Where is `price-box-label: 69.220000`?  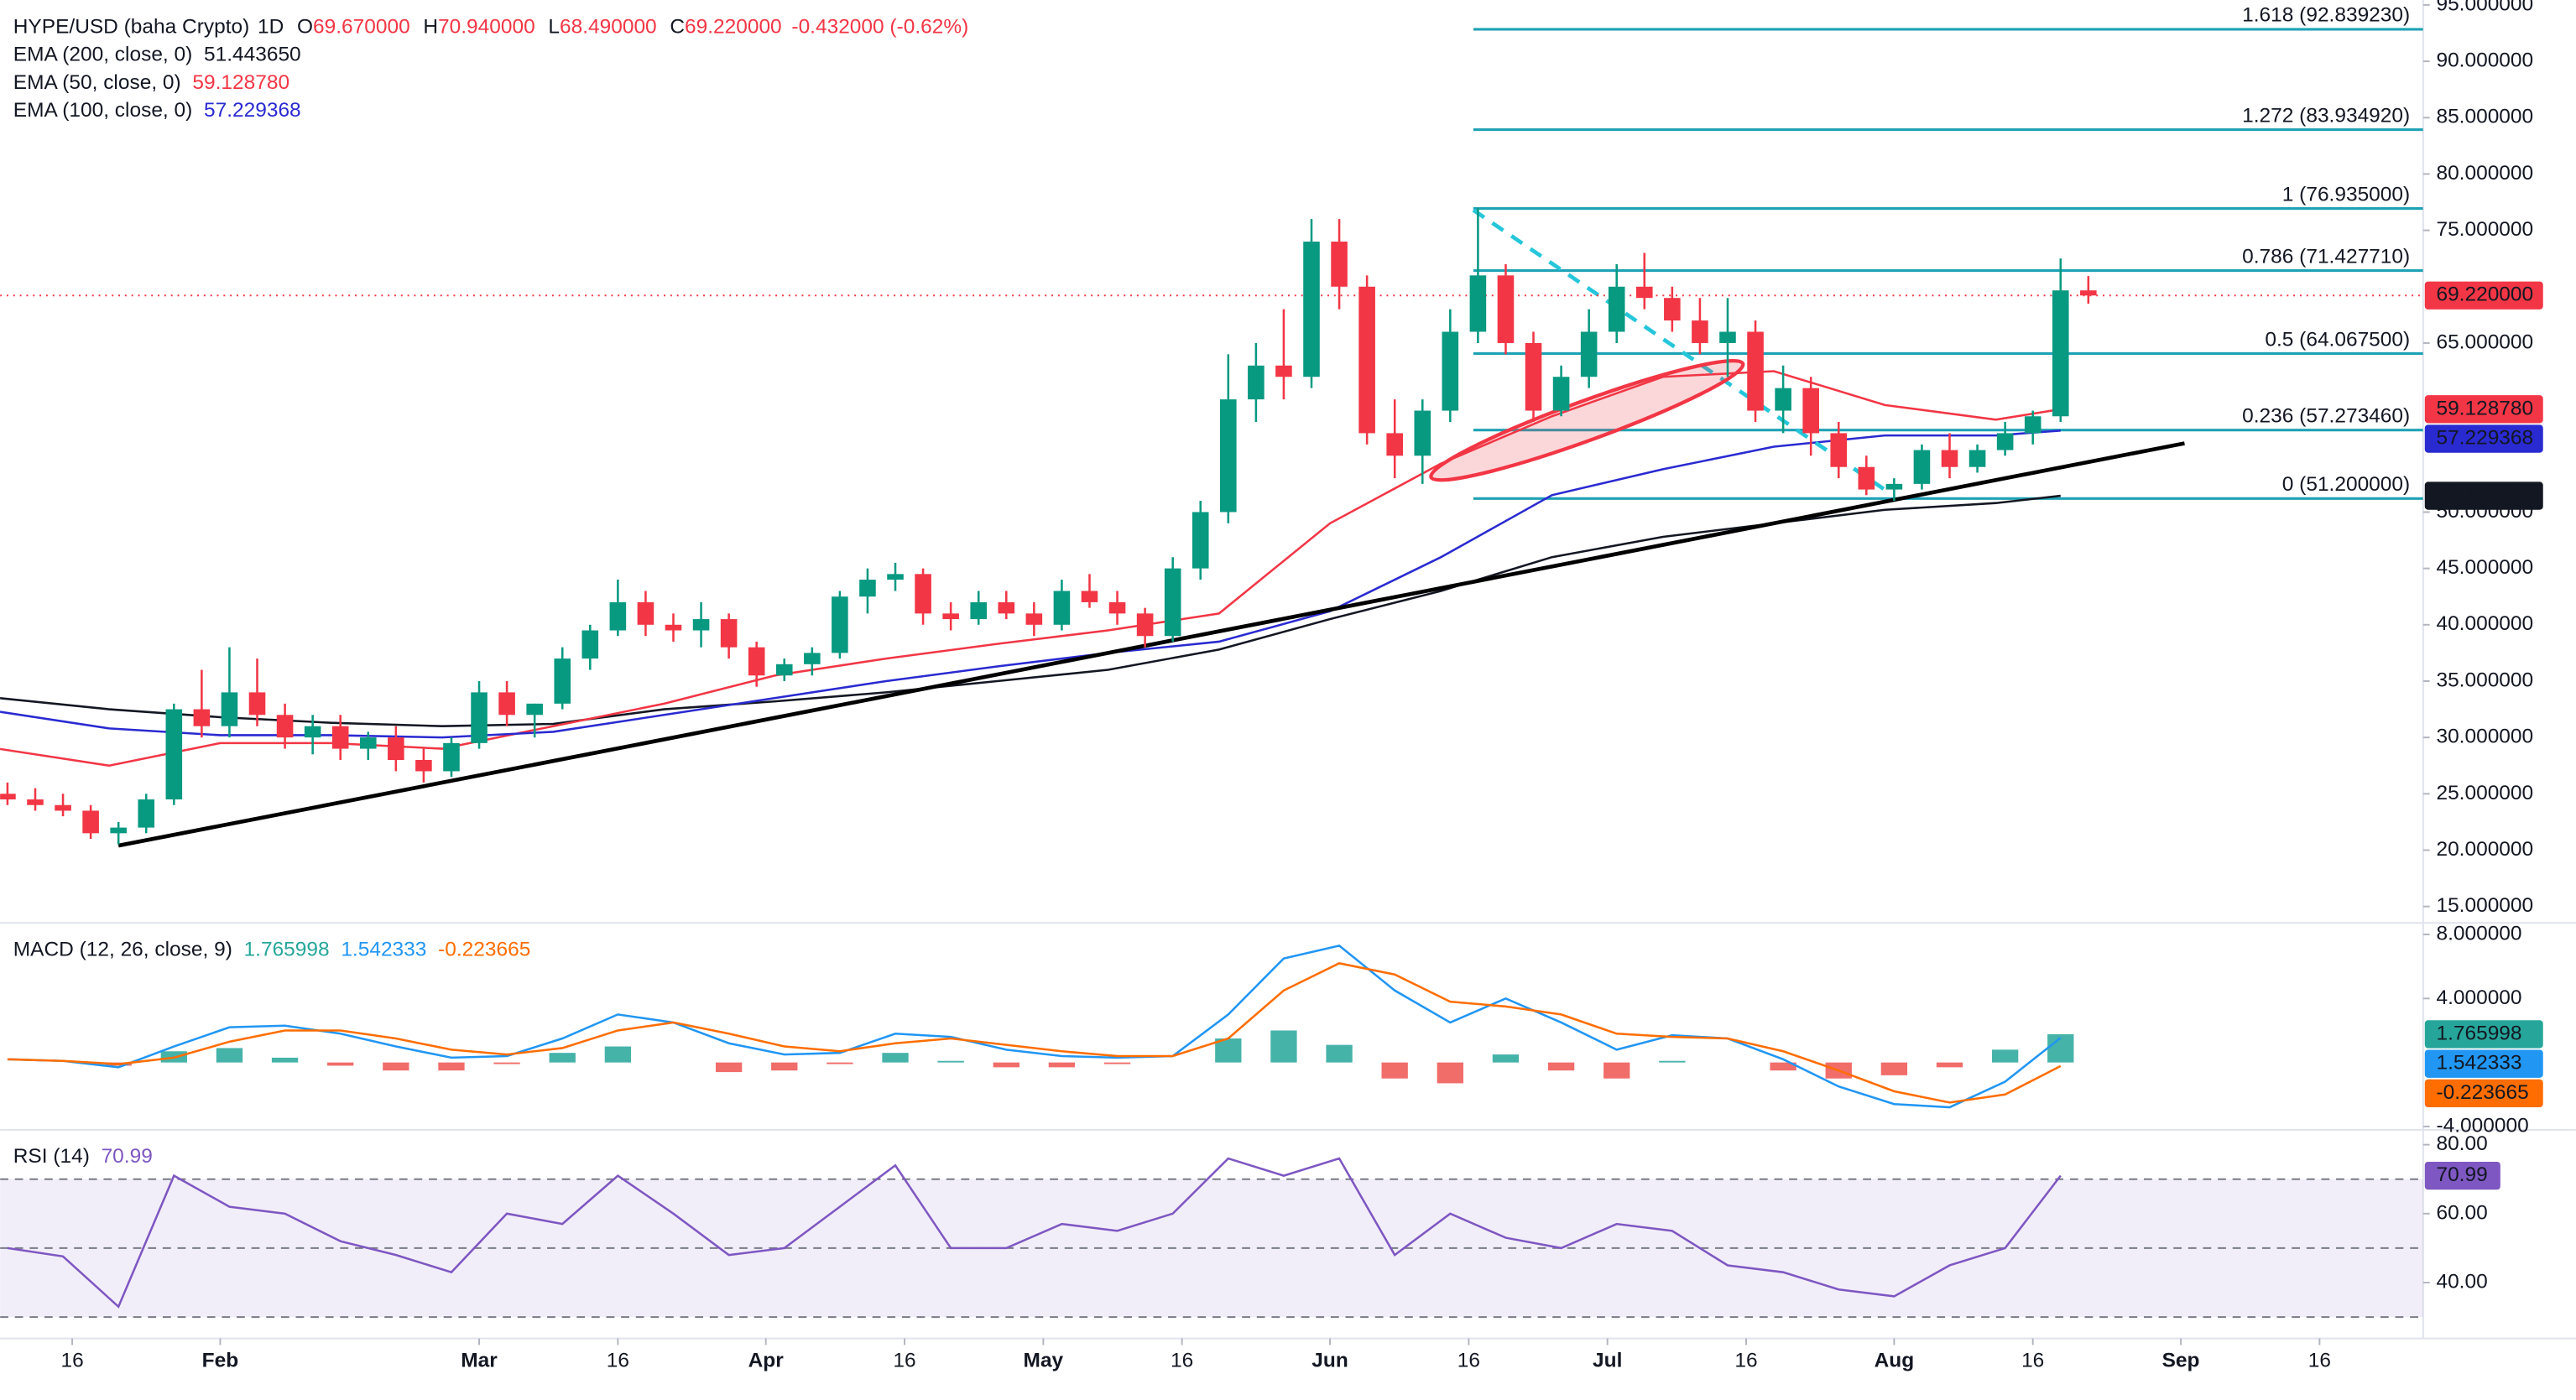
price-box-label: 69.220000 is located at coordinates (2484, 295).